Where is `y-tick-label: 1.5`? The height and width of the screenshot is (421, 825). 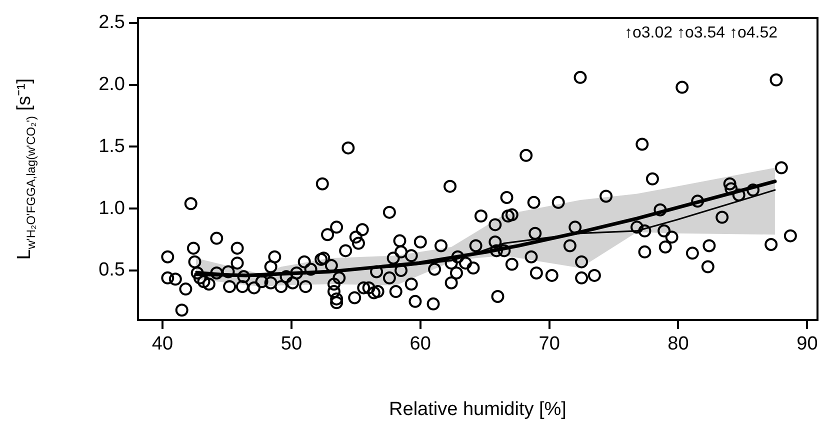
y-tick-label: 1.5 is located at coordinates (111, 146).